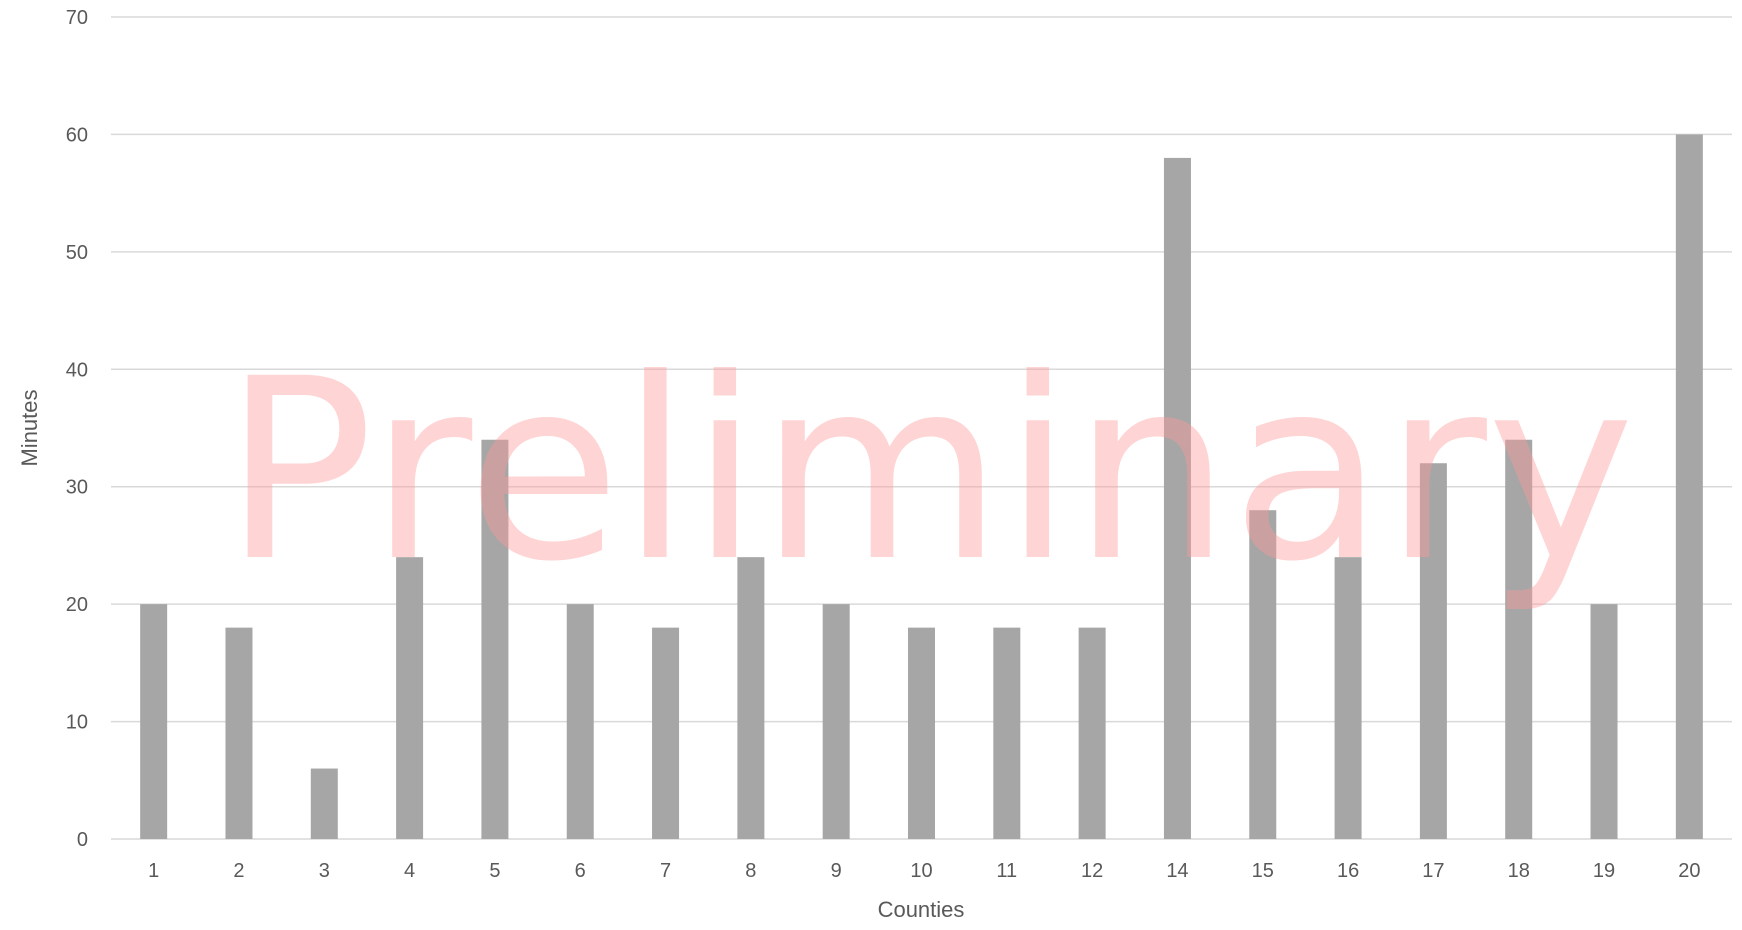  Describe the element at coordinates (77, 253) in the screenshot. I see `y-tick-label: 50` at that location.